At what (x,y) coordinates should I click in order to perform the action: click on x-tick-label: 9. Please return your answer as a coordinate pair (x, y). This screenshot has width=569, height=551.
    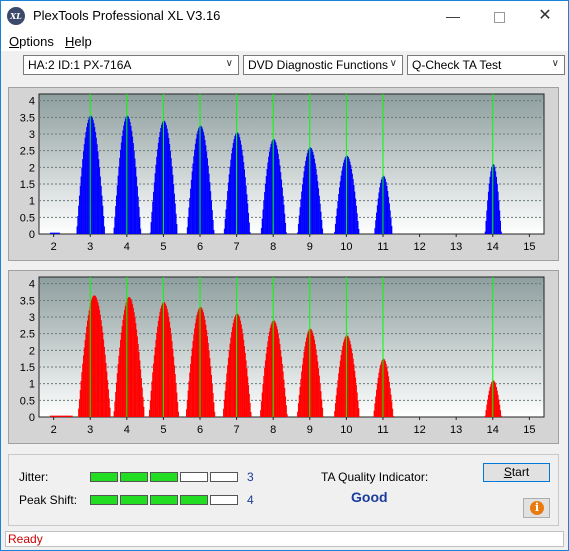
    Looking at the image, I should click on (310, 247).